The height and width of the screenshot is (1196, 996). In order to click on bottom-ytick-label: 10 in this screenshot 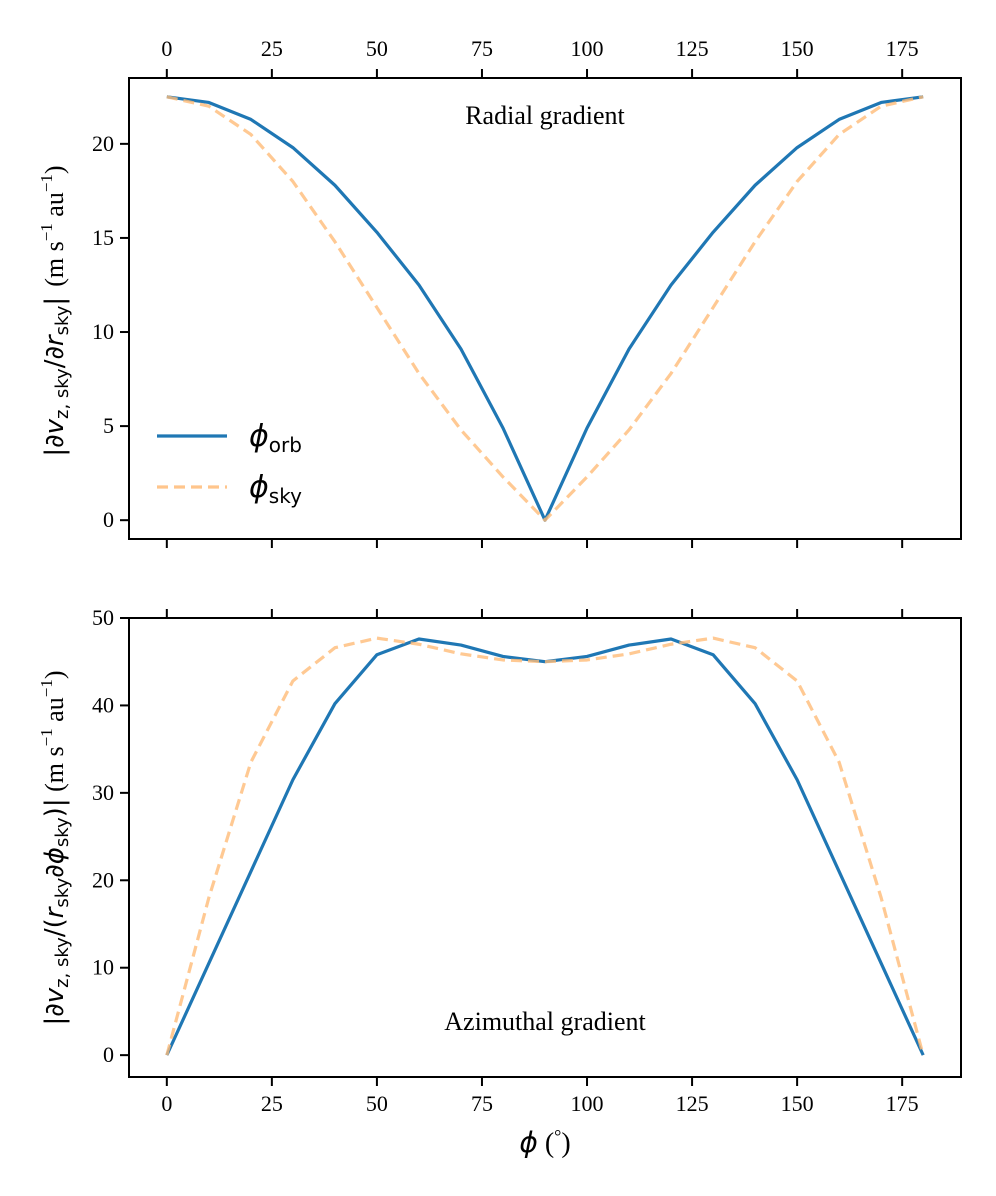, I will do `click(103, 967)`.